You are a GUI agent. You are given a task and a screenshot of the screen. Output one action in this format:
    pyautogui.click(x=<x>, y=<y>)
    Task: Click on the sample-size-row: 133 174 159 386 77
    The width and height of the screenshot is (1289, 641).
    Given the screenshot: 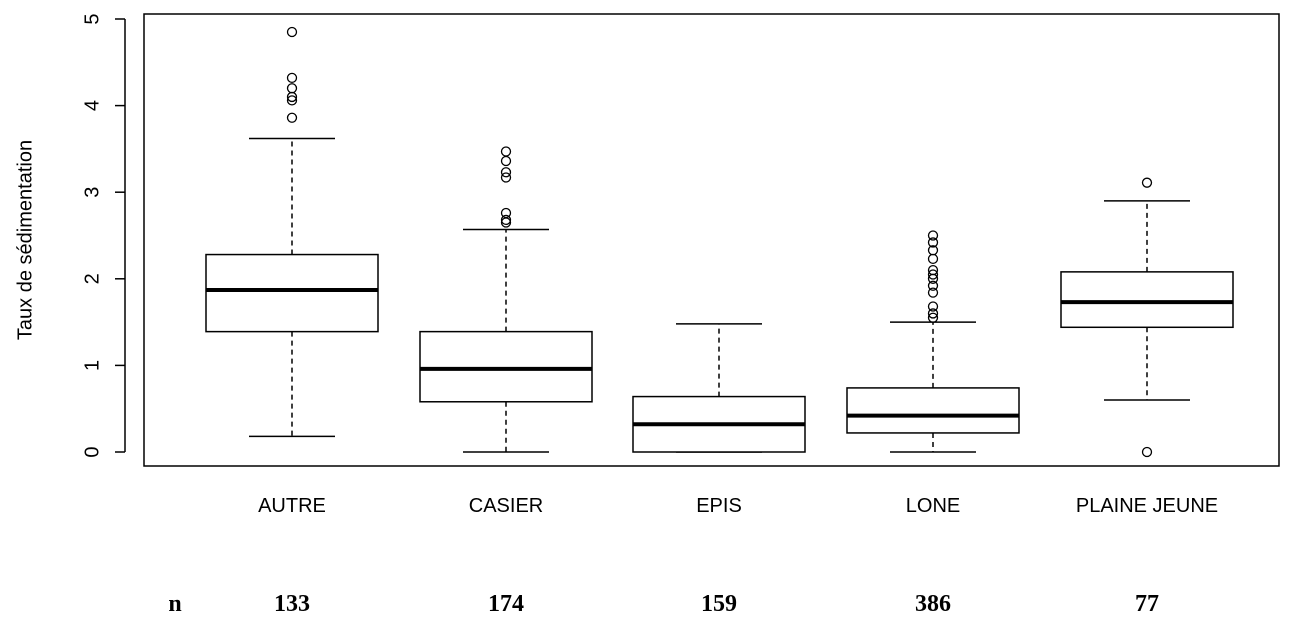 What is the action you would take?
    pyautogui.click(x=716, y=604)
    